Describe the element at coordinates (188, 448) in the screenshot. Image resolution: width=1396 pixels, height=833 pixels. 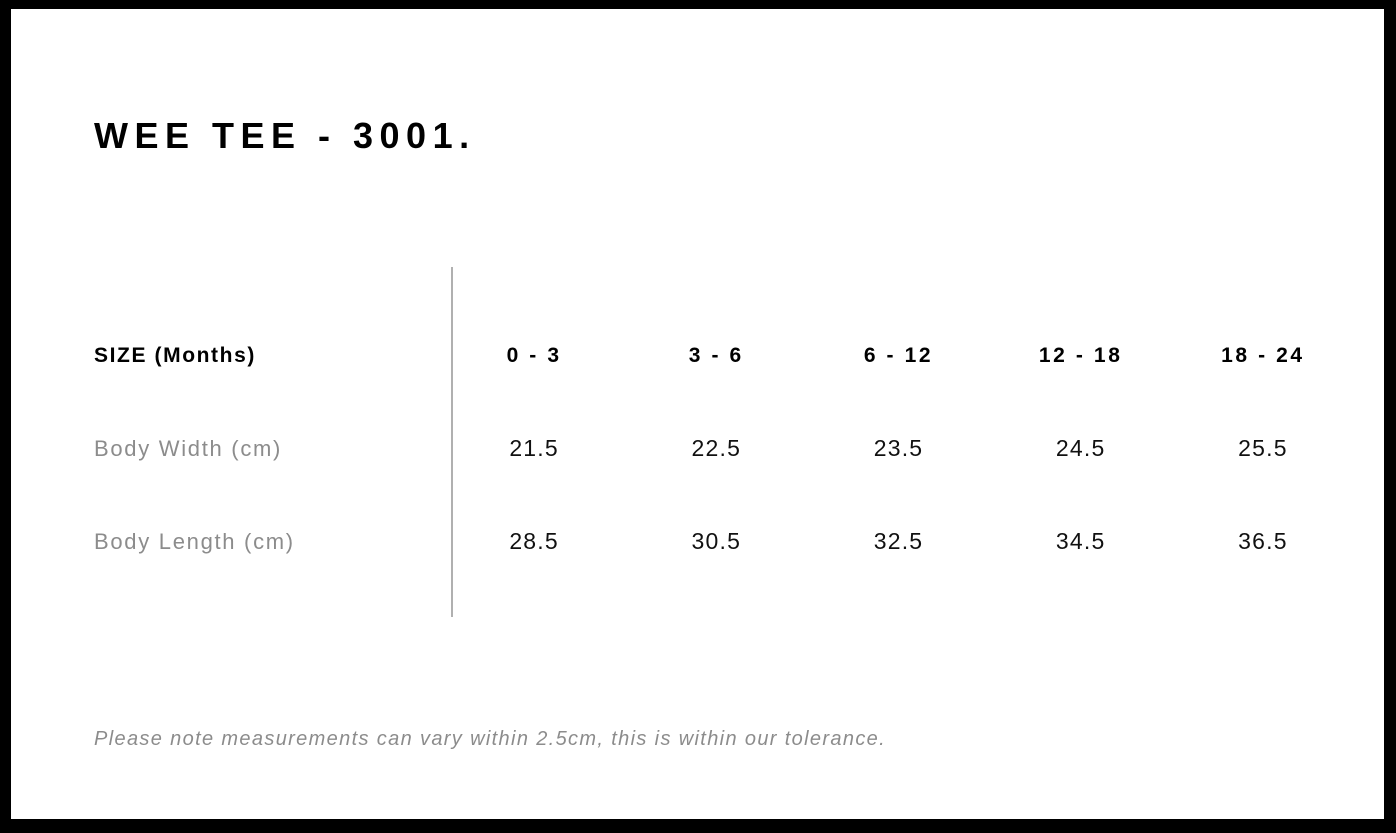
I see `row-label-body-width: Body Width (cm)` at that location.